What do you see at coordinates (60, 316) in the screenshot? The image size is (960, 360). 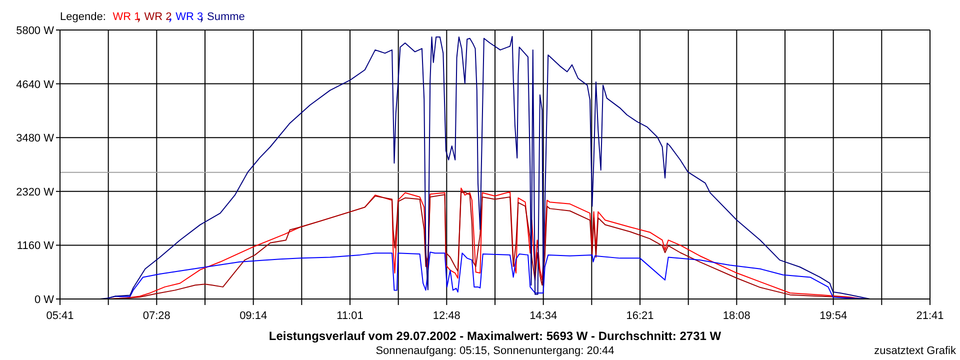 I see `x-tick-label: 05:41` at bounding box center [60, 316].